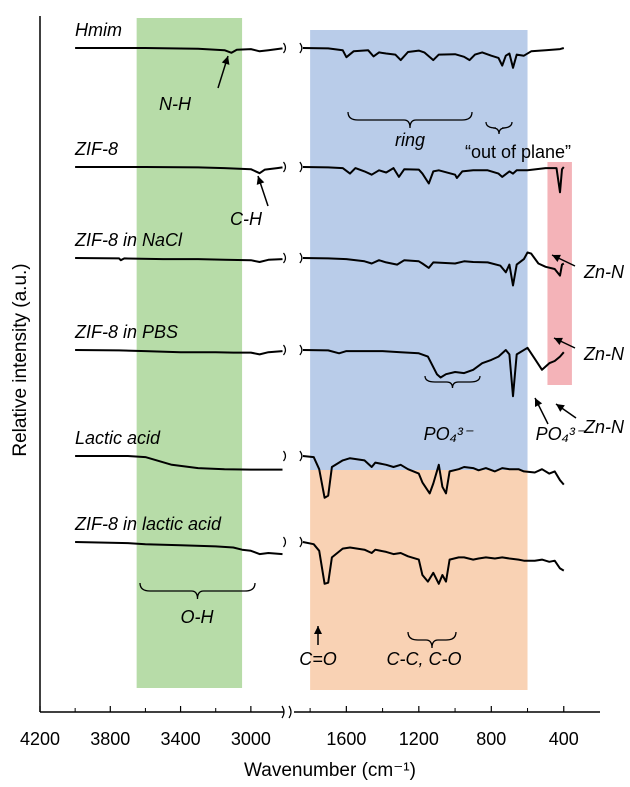 This screenshot has height=787, width=630. Describe the element at coordinates (491, 739) in the screenshot. I see `x-tick-label: 800` at that location.